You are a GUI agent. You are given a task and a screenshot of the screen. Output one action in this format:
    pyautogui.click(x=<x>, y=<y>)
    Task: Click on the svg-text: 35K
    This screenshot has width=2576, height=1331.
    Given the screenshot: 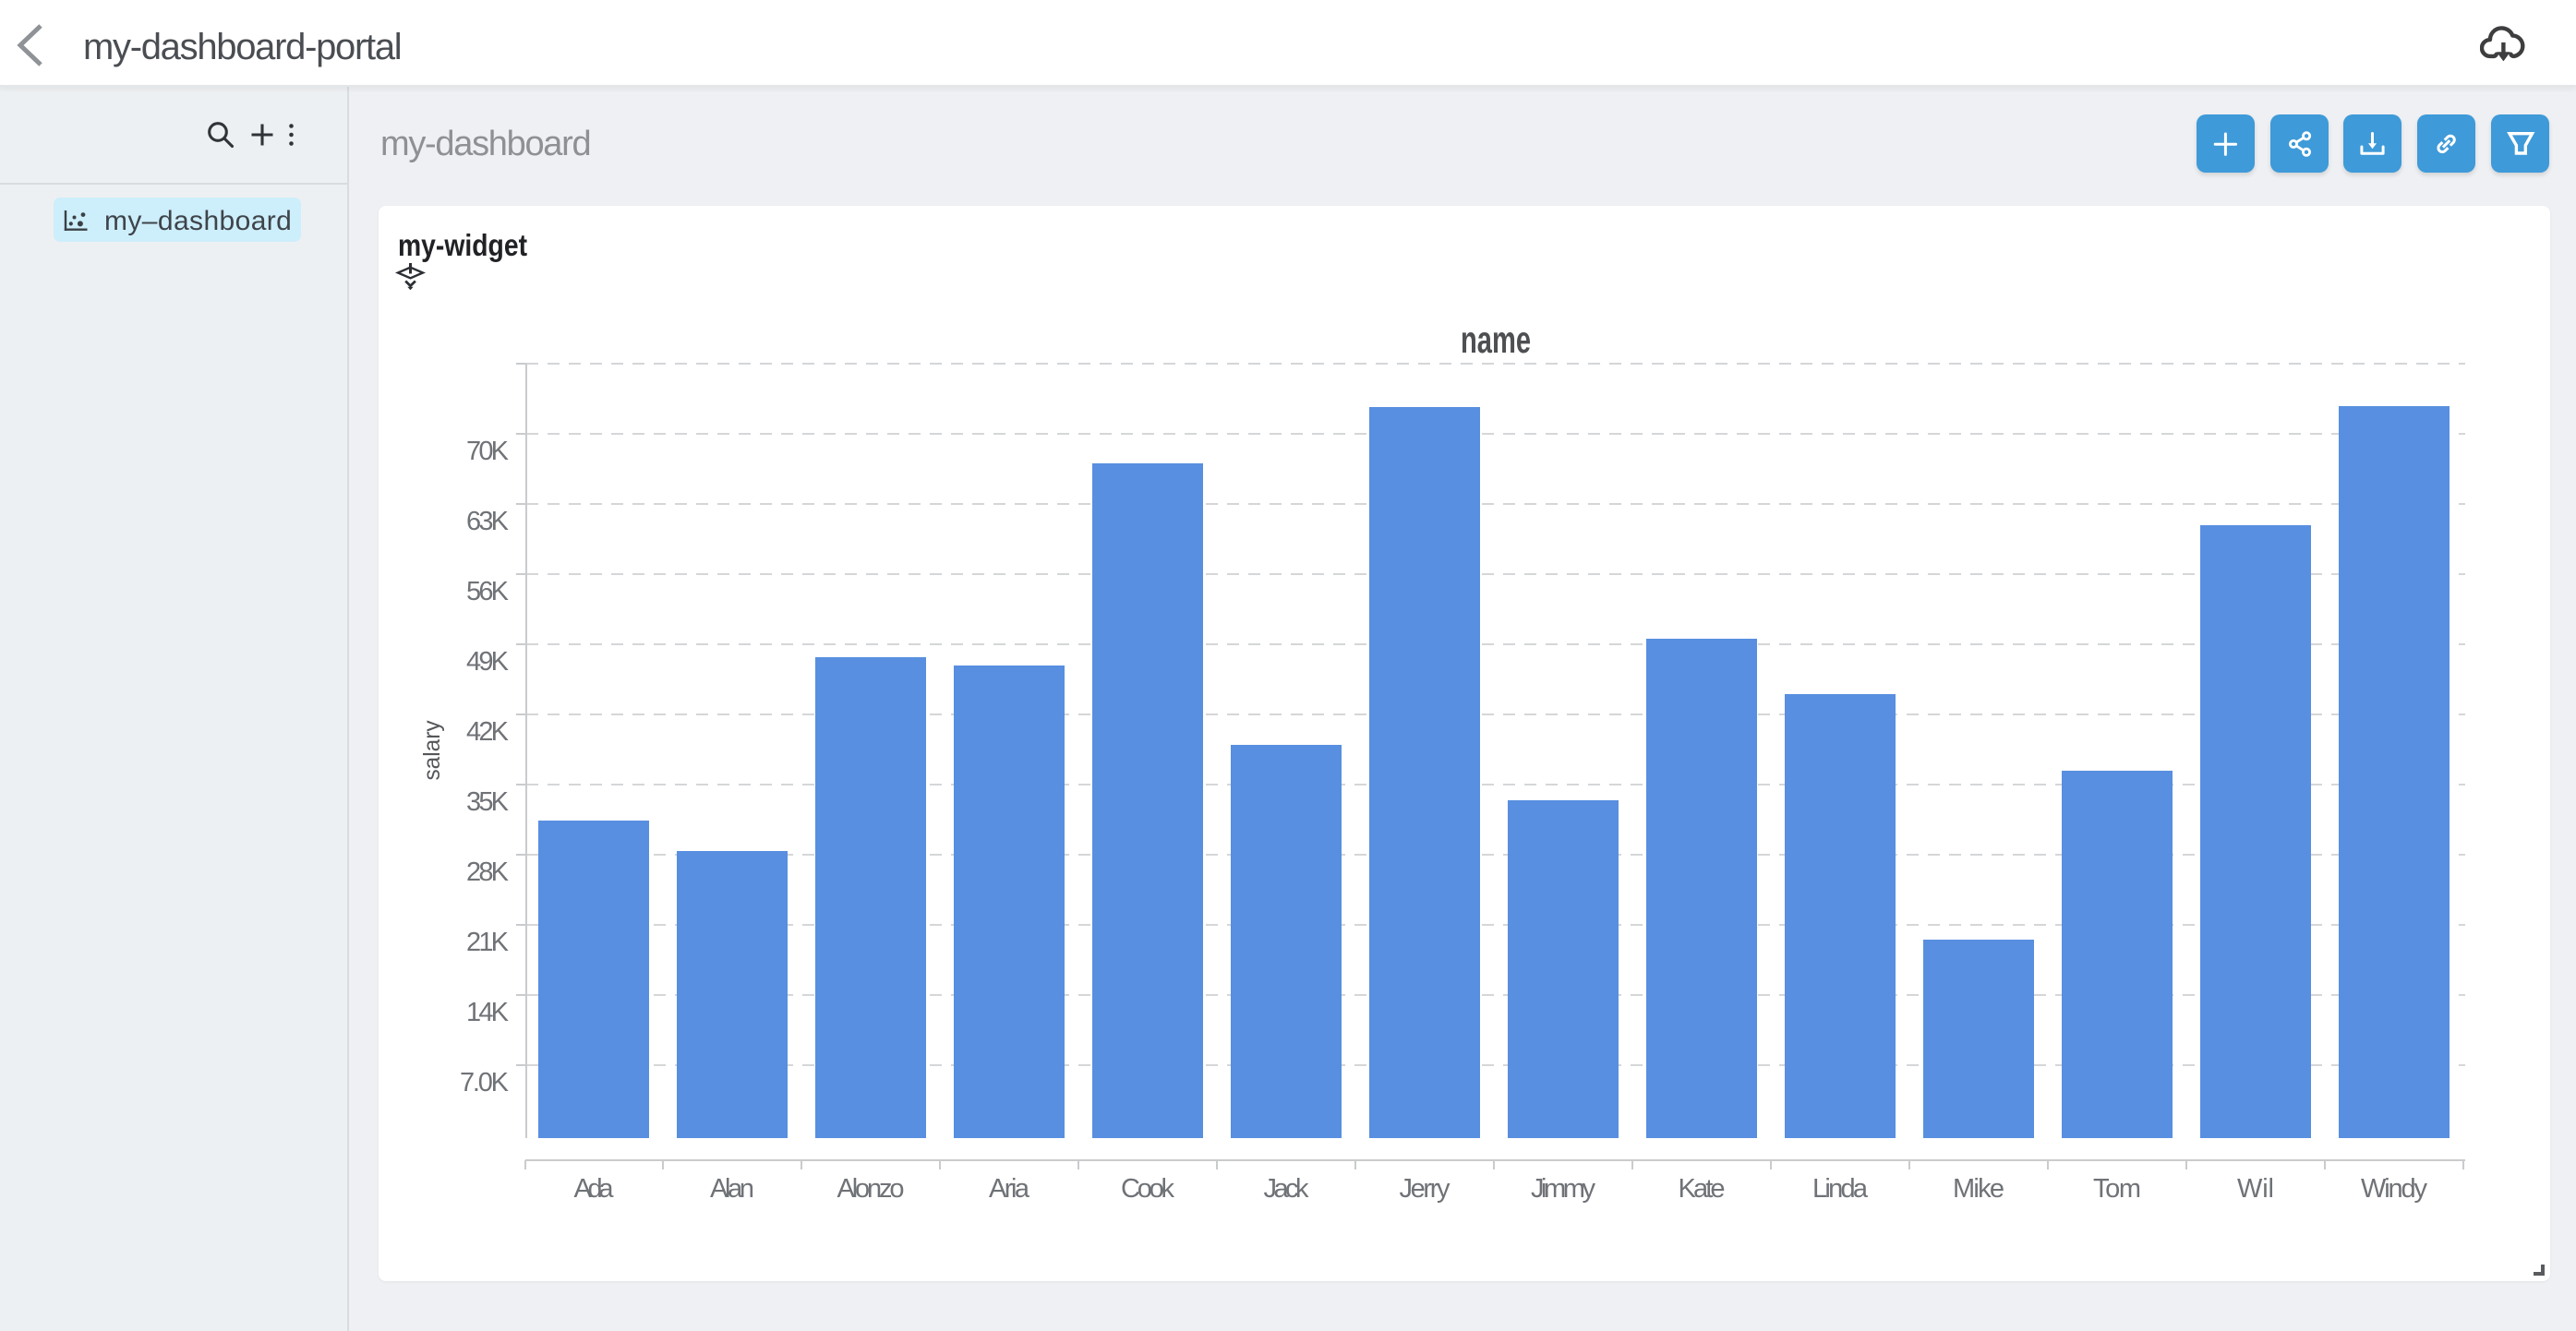 What is the action you would take?
    pyautogui.click(x=488, y=802)
    